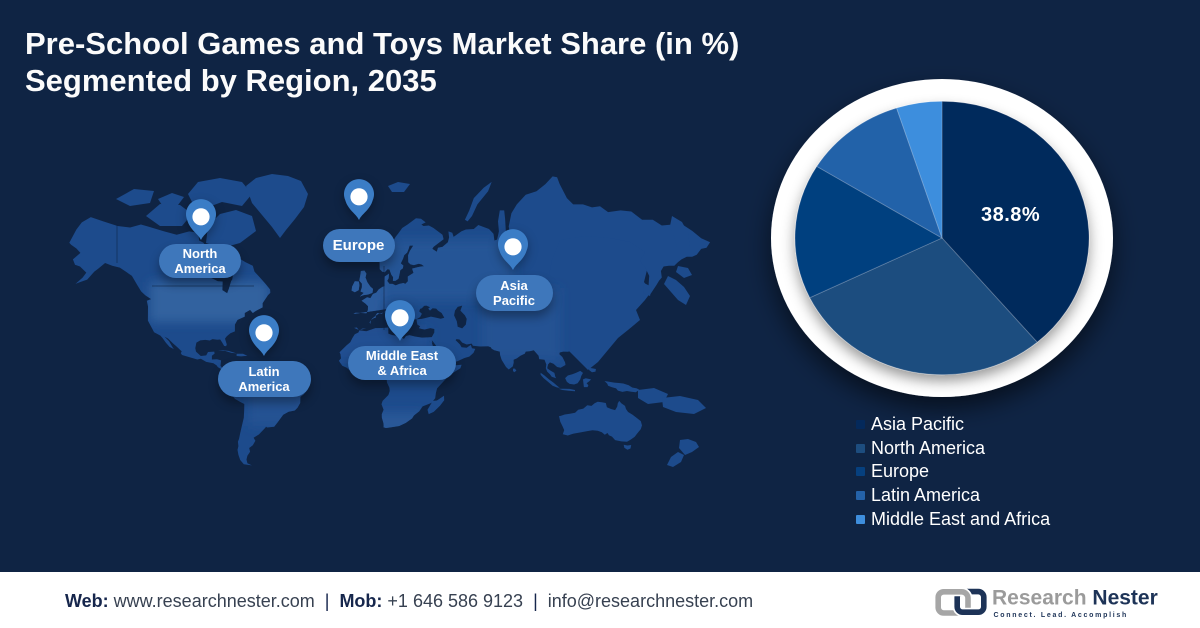 Image resolution: width=1200 pixels, height=628 pixels. What do you see at coordinates (1075, 598) in the screenshot?
I see `svg-text: Research Nester` at bounding box center [1075, 598].